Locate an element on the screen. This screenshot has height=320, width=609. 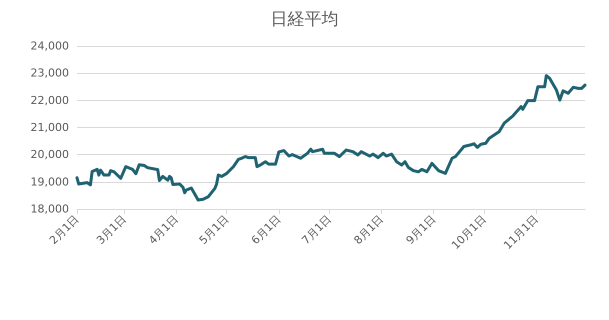
x-tick-label: 3月1日 is located at coordinates (111, 230).